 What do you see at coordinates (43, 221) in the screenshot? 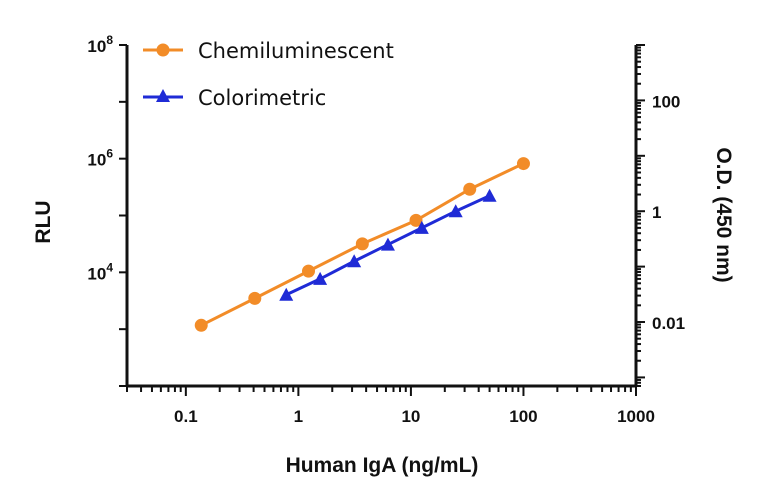
I see `y-axis-title: RLU` at bounding box center [43, 221].